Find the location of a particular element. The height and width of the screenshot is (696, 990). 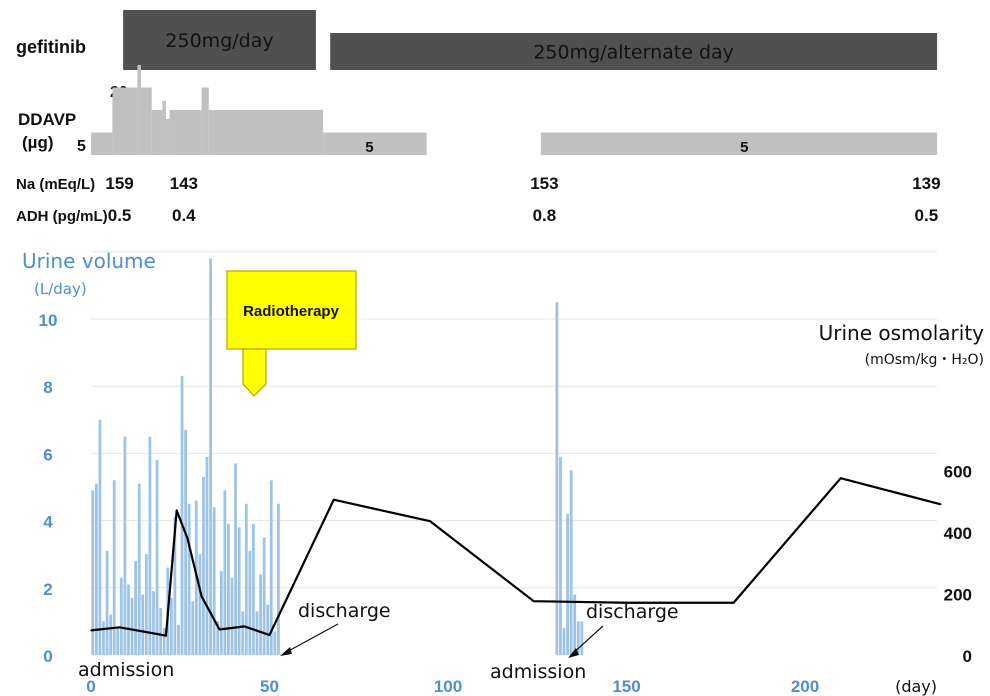

gefitinib-period-label: 250mg/day is located at coordinates (219, 41).